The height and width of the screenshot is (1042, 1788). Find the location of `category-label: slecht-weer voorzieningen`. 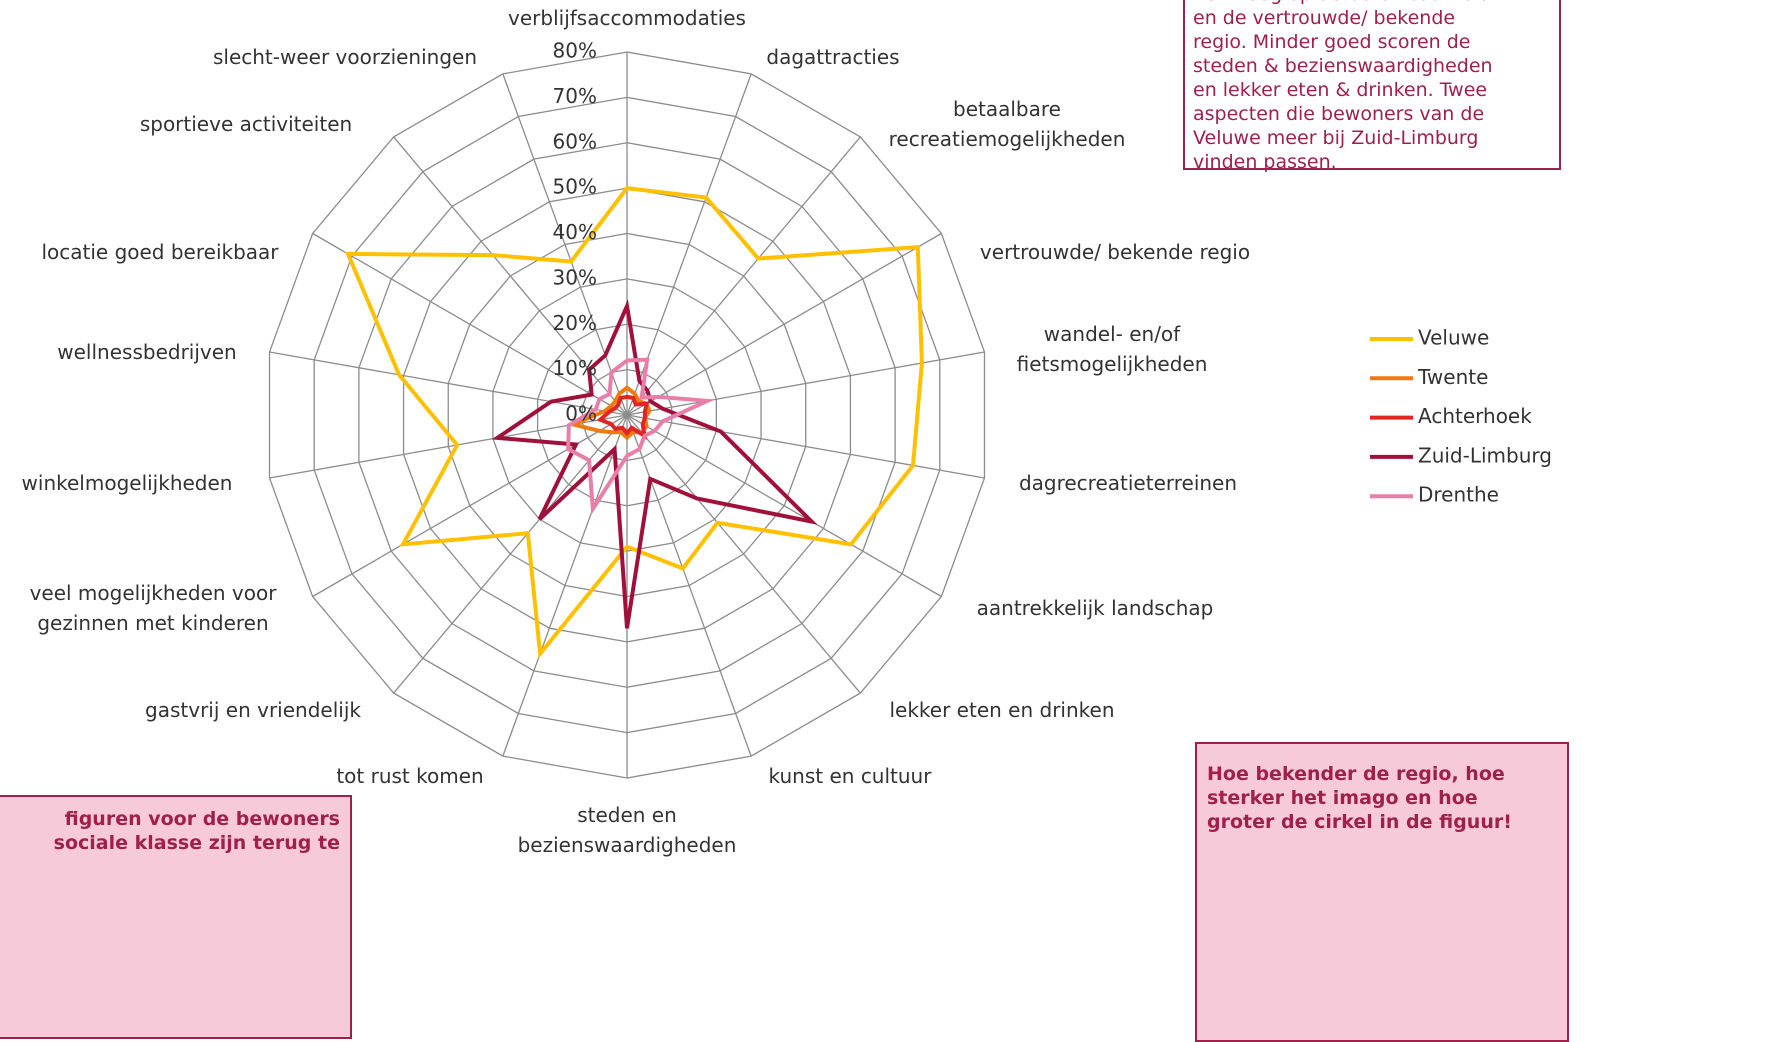

category-label: slecht-weer voorzieningen is located at coordinates (345, 57).